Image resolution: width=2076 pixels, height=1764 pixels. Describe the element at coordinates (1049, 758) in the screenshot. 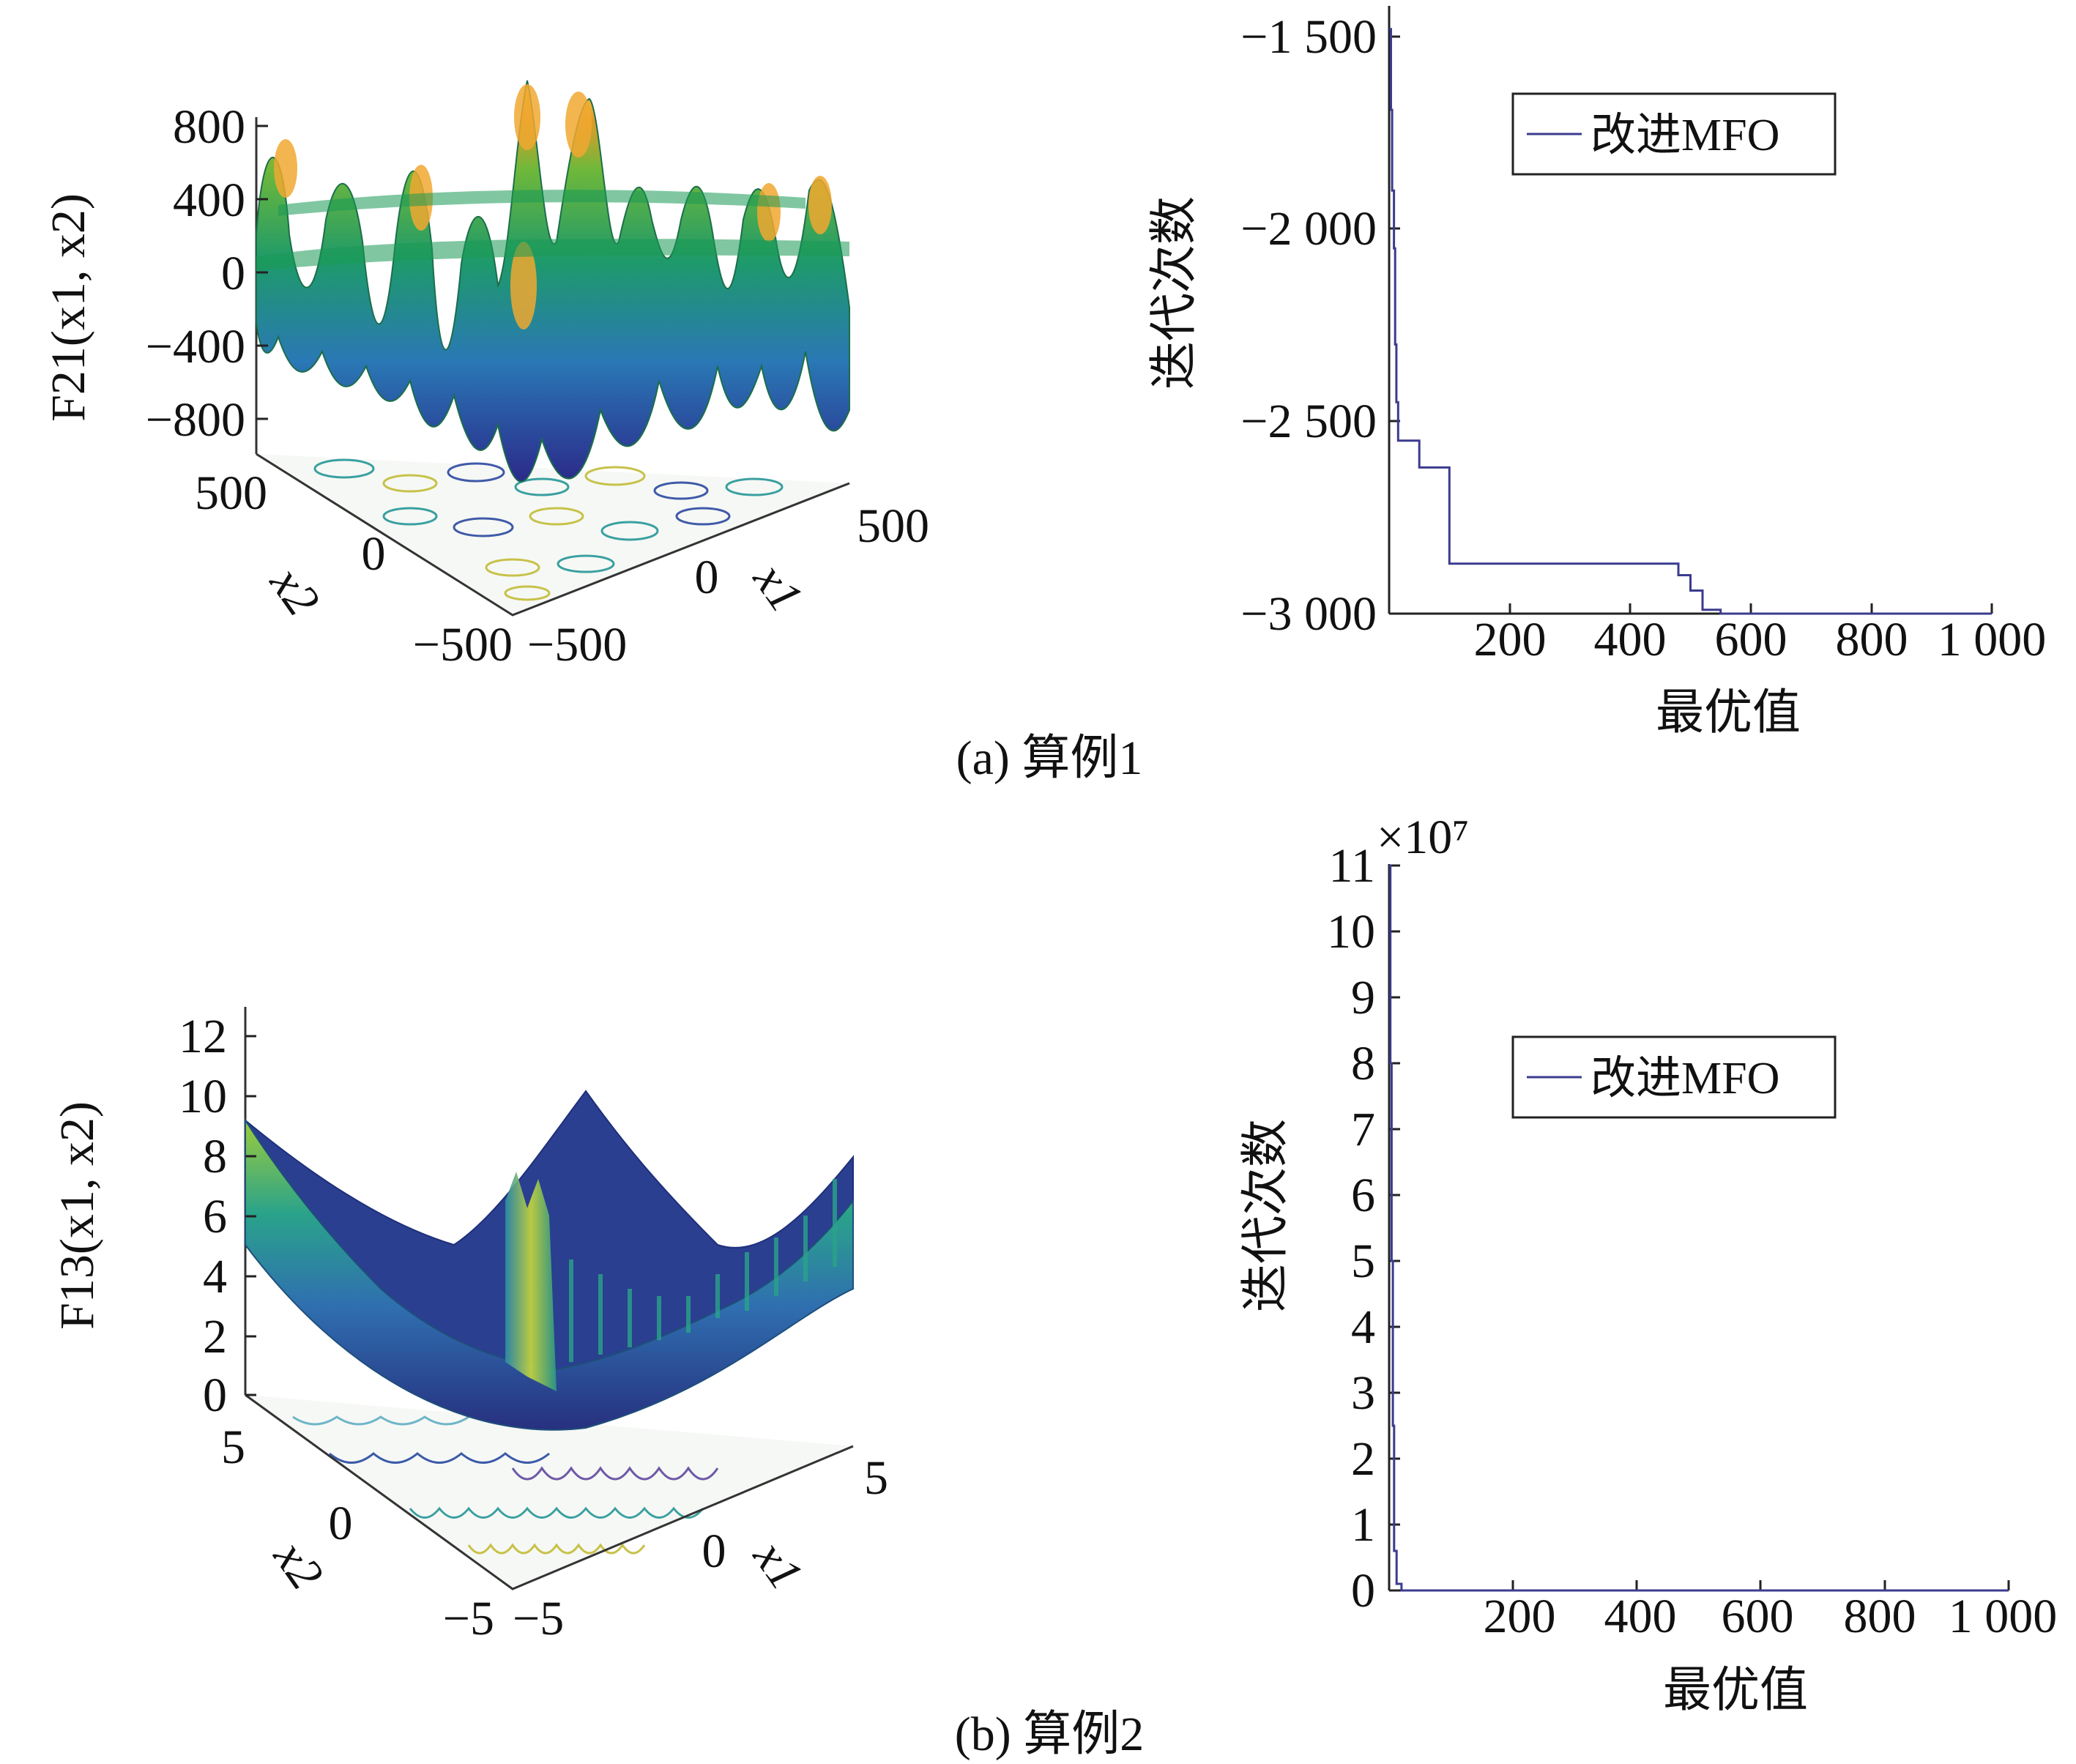

I see `caption-a: (a) 算例1` at that location.